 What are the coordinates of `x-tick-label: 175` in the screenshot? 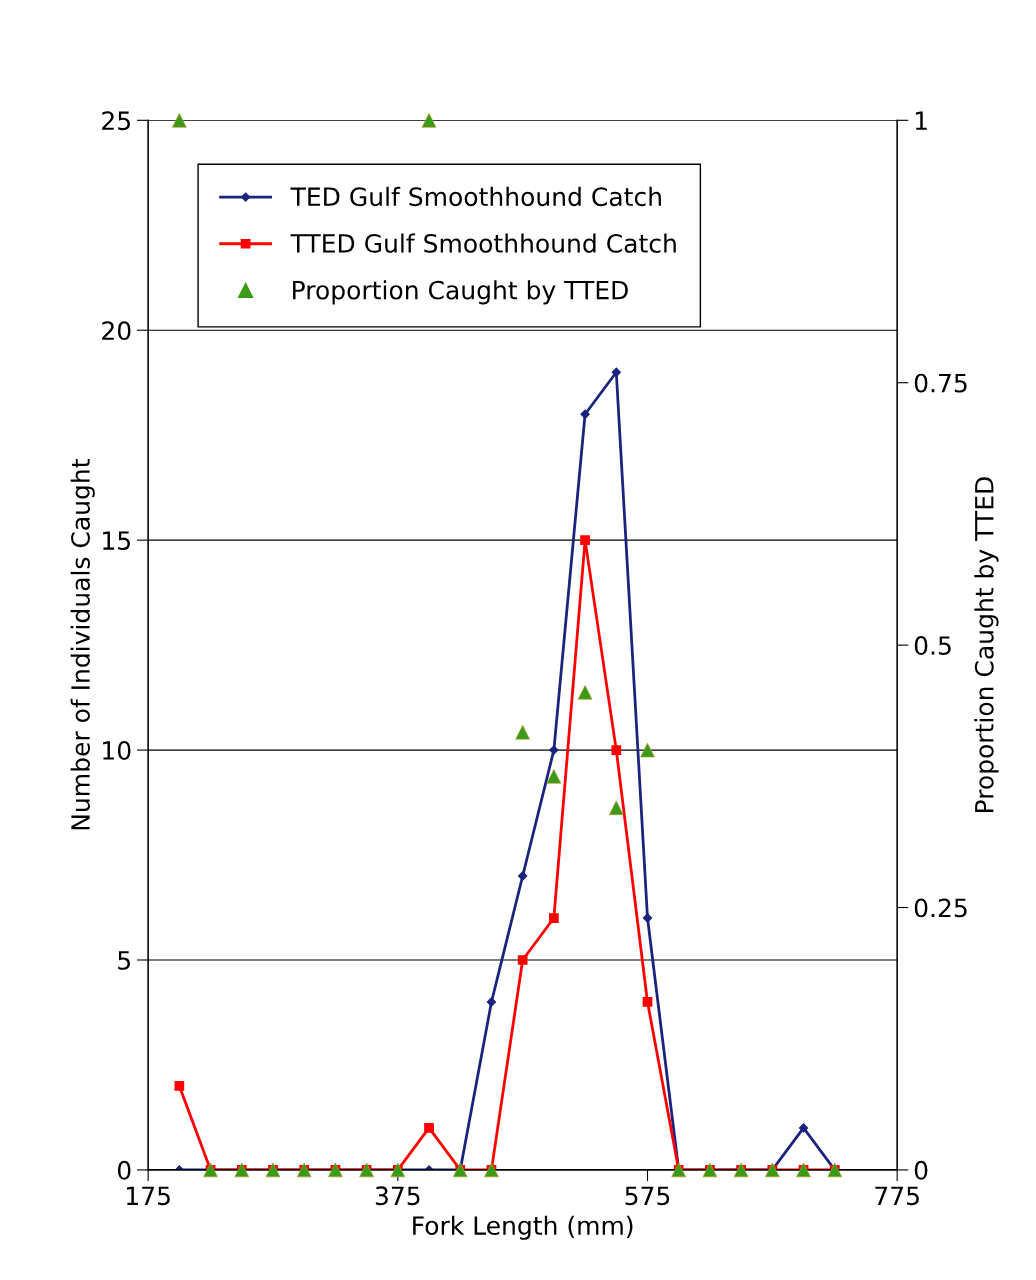 It's located at (148, 1196).